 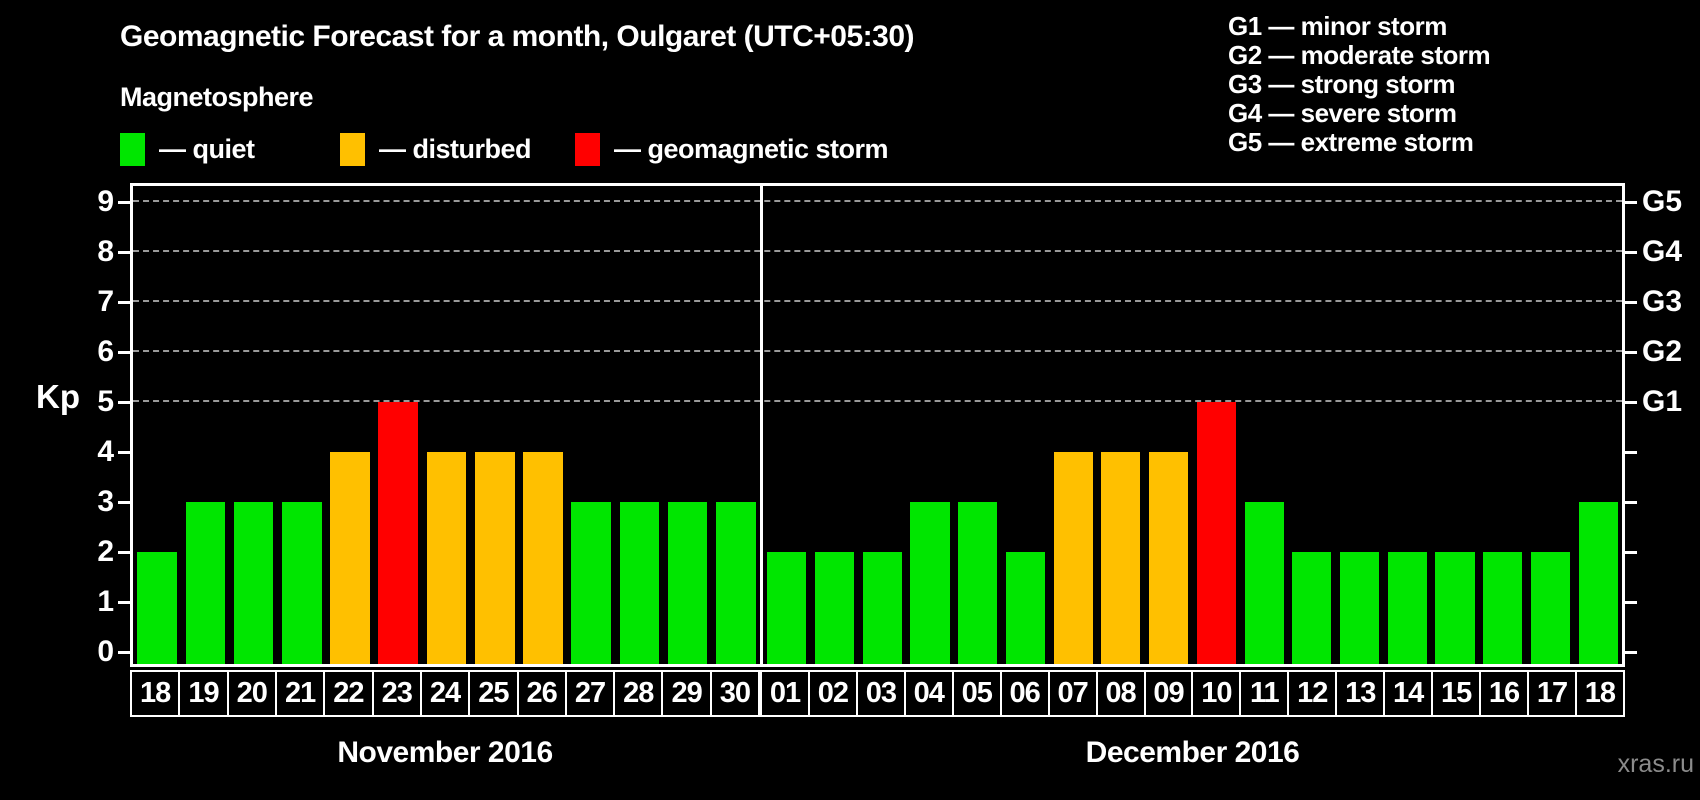 What do you see at coordinates (976, 693) in the screenshot?
I see `day-cell-05: 05` at bounding box center [976, 693].